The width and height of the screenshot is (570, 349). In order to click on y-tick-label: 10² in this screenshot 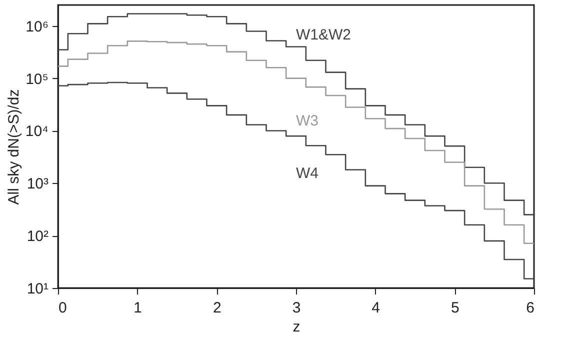, I will do `click(37, 237)`.